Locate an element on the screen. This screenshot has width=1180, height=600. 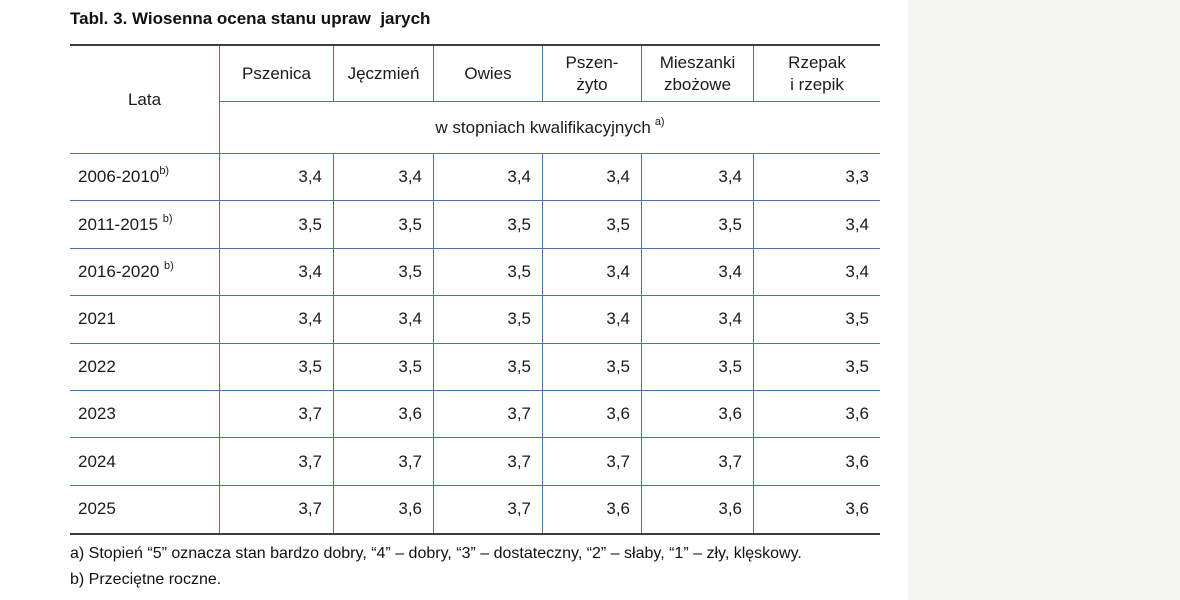
year-cell: 2022 is located at coordinates (144, 367).